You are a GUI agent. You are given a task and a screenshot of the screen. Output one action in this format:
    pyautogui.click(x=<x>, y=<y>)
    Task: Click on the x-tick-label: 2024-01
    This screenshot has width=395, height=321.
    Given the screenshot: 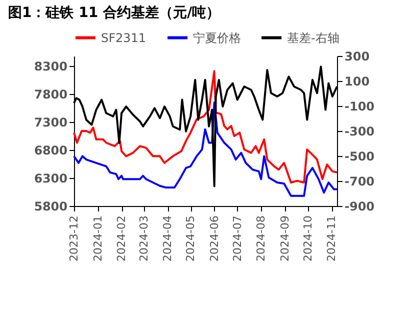 What is the action you would take?
    pyautogui.click(x=97, y=239)
    